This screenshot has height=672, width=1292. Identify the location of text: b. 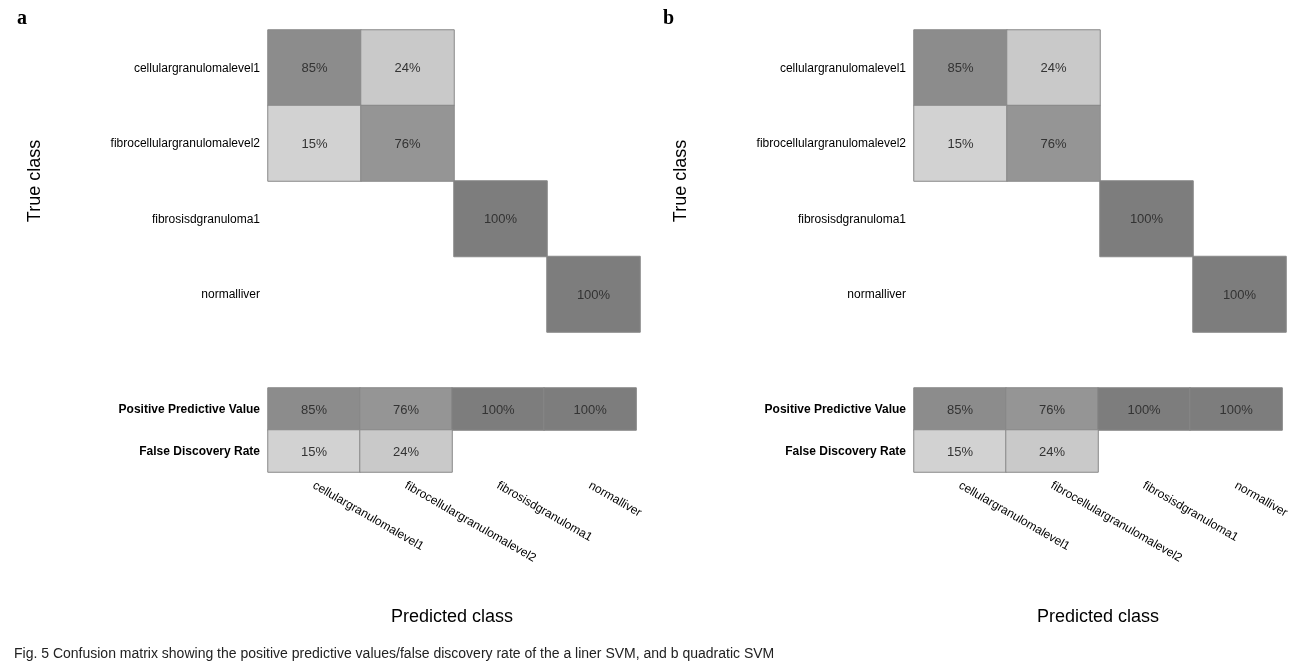
(669, 17).